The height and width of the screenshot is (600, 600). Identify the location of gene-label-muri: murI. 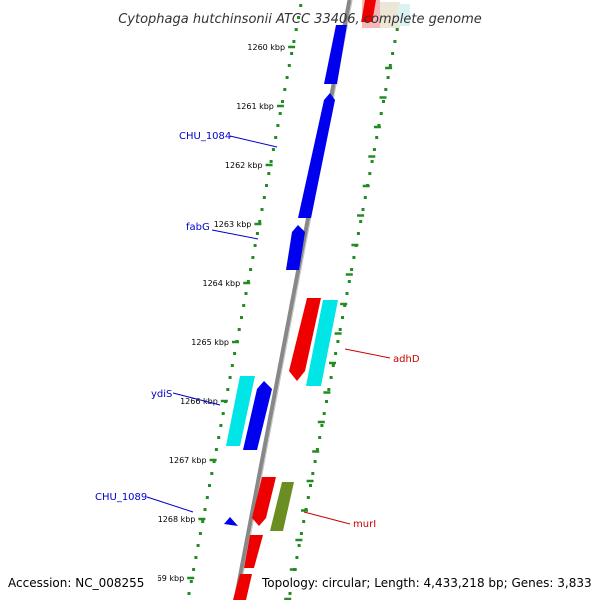
(364, 524).